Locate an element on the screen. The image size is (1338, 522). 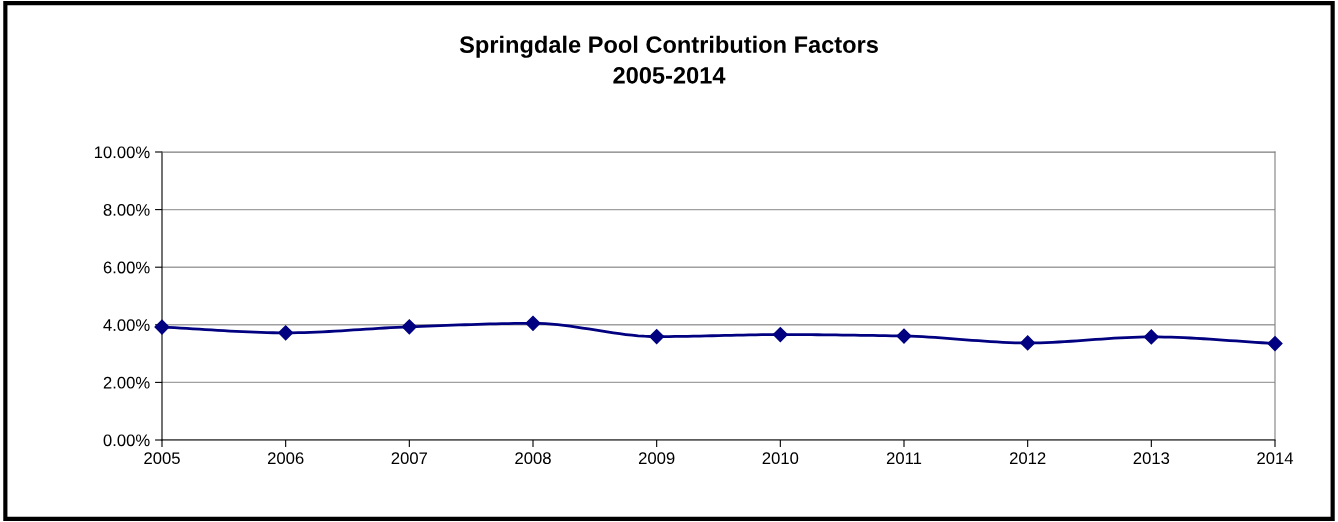
x-tick-label: 2012 is located at coordinates (1027, 458).